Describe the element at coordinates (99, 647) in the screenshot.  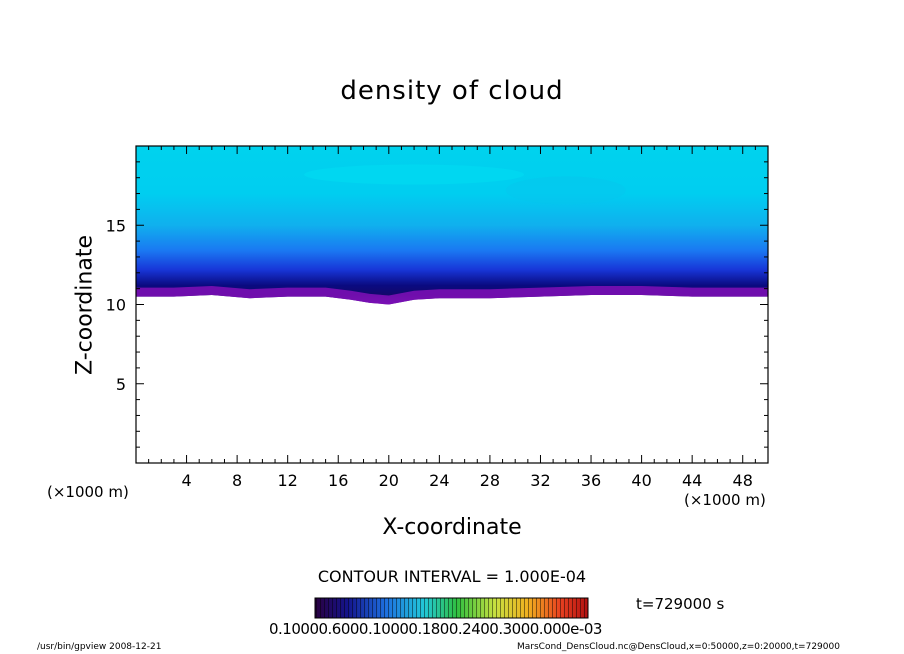
I see `footer-left-text: /usr/bin/gpview 2008-12-21` at that location.